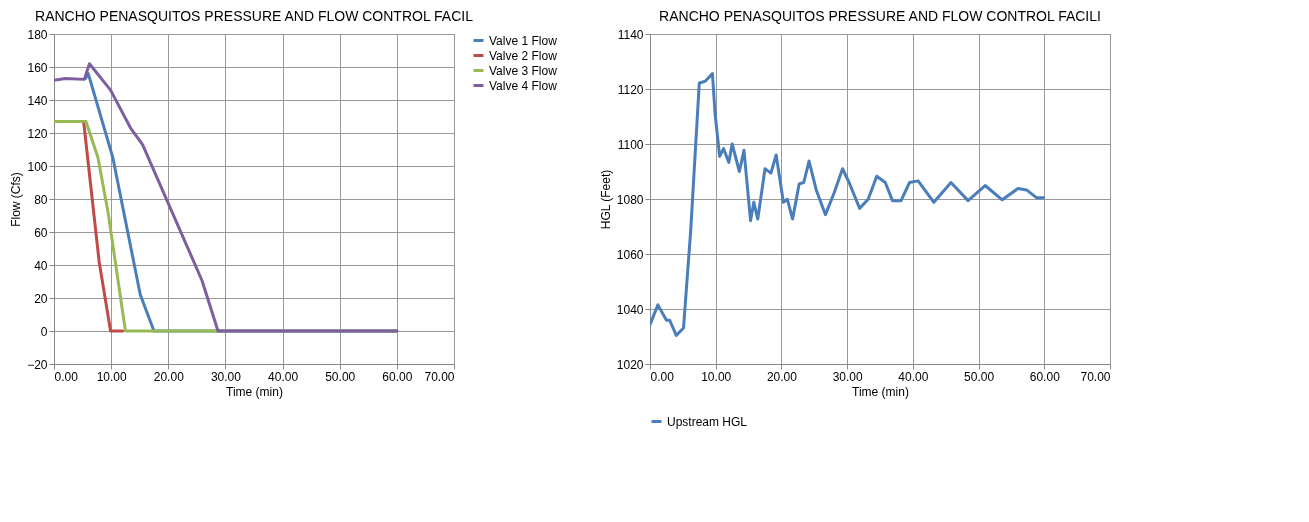  What do you see at coordinates (630, 144) in the screenshot?
I see `y-tick-label: 1100` at bounding box center [630, 144].